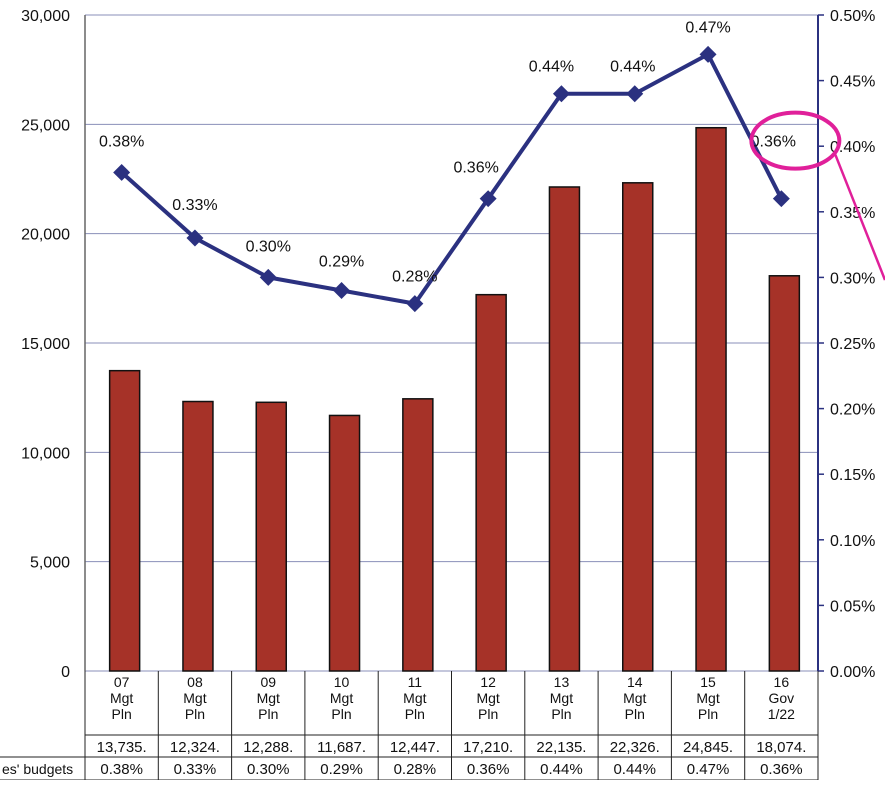 Image resolution: width=885 pixels, height=785 pixels. Describe the element at coordinates (45, 125) in the screenshot. I see `y-left-tick-label: 25,000` at that location.